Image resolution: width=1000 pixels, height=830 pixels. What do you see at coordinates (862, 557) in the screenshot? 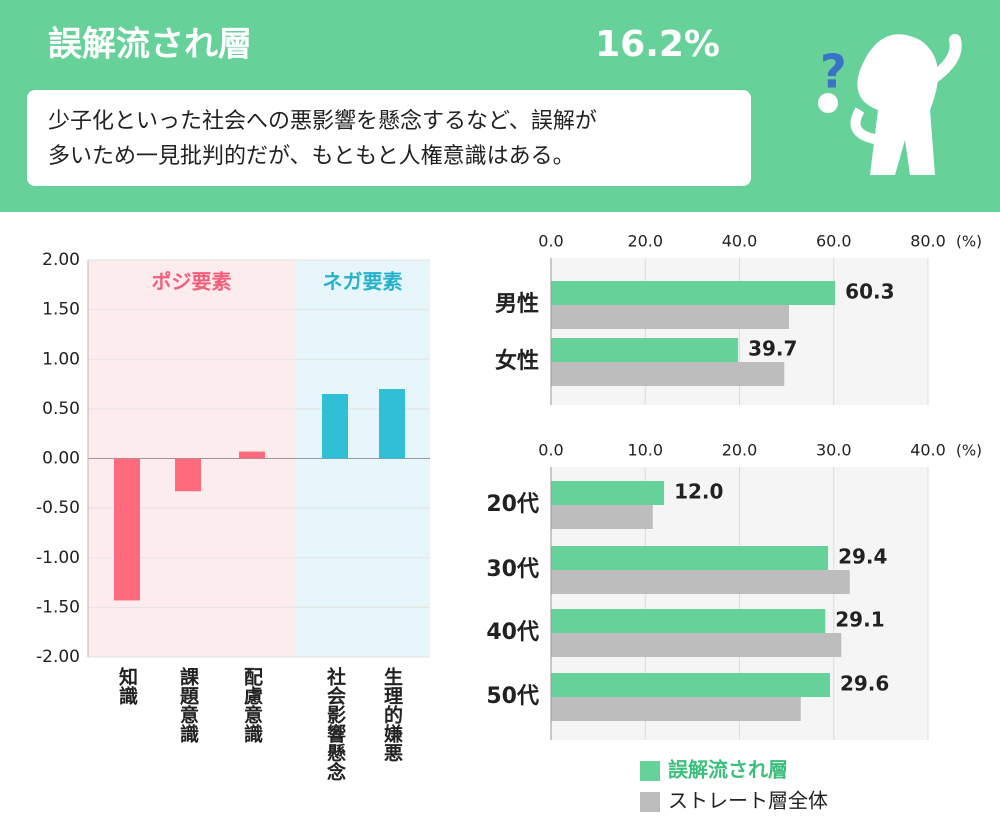
I see `value-label: 29.4` at bounding box center [862, 557].